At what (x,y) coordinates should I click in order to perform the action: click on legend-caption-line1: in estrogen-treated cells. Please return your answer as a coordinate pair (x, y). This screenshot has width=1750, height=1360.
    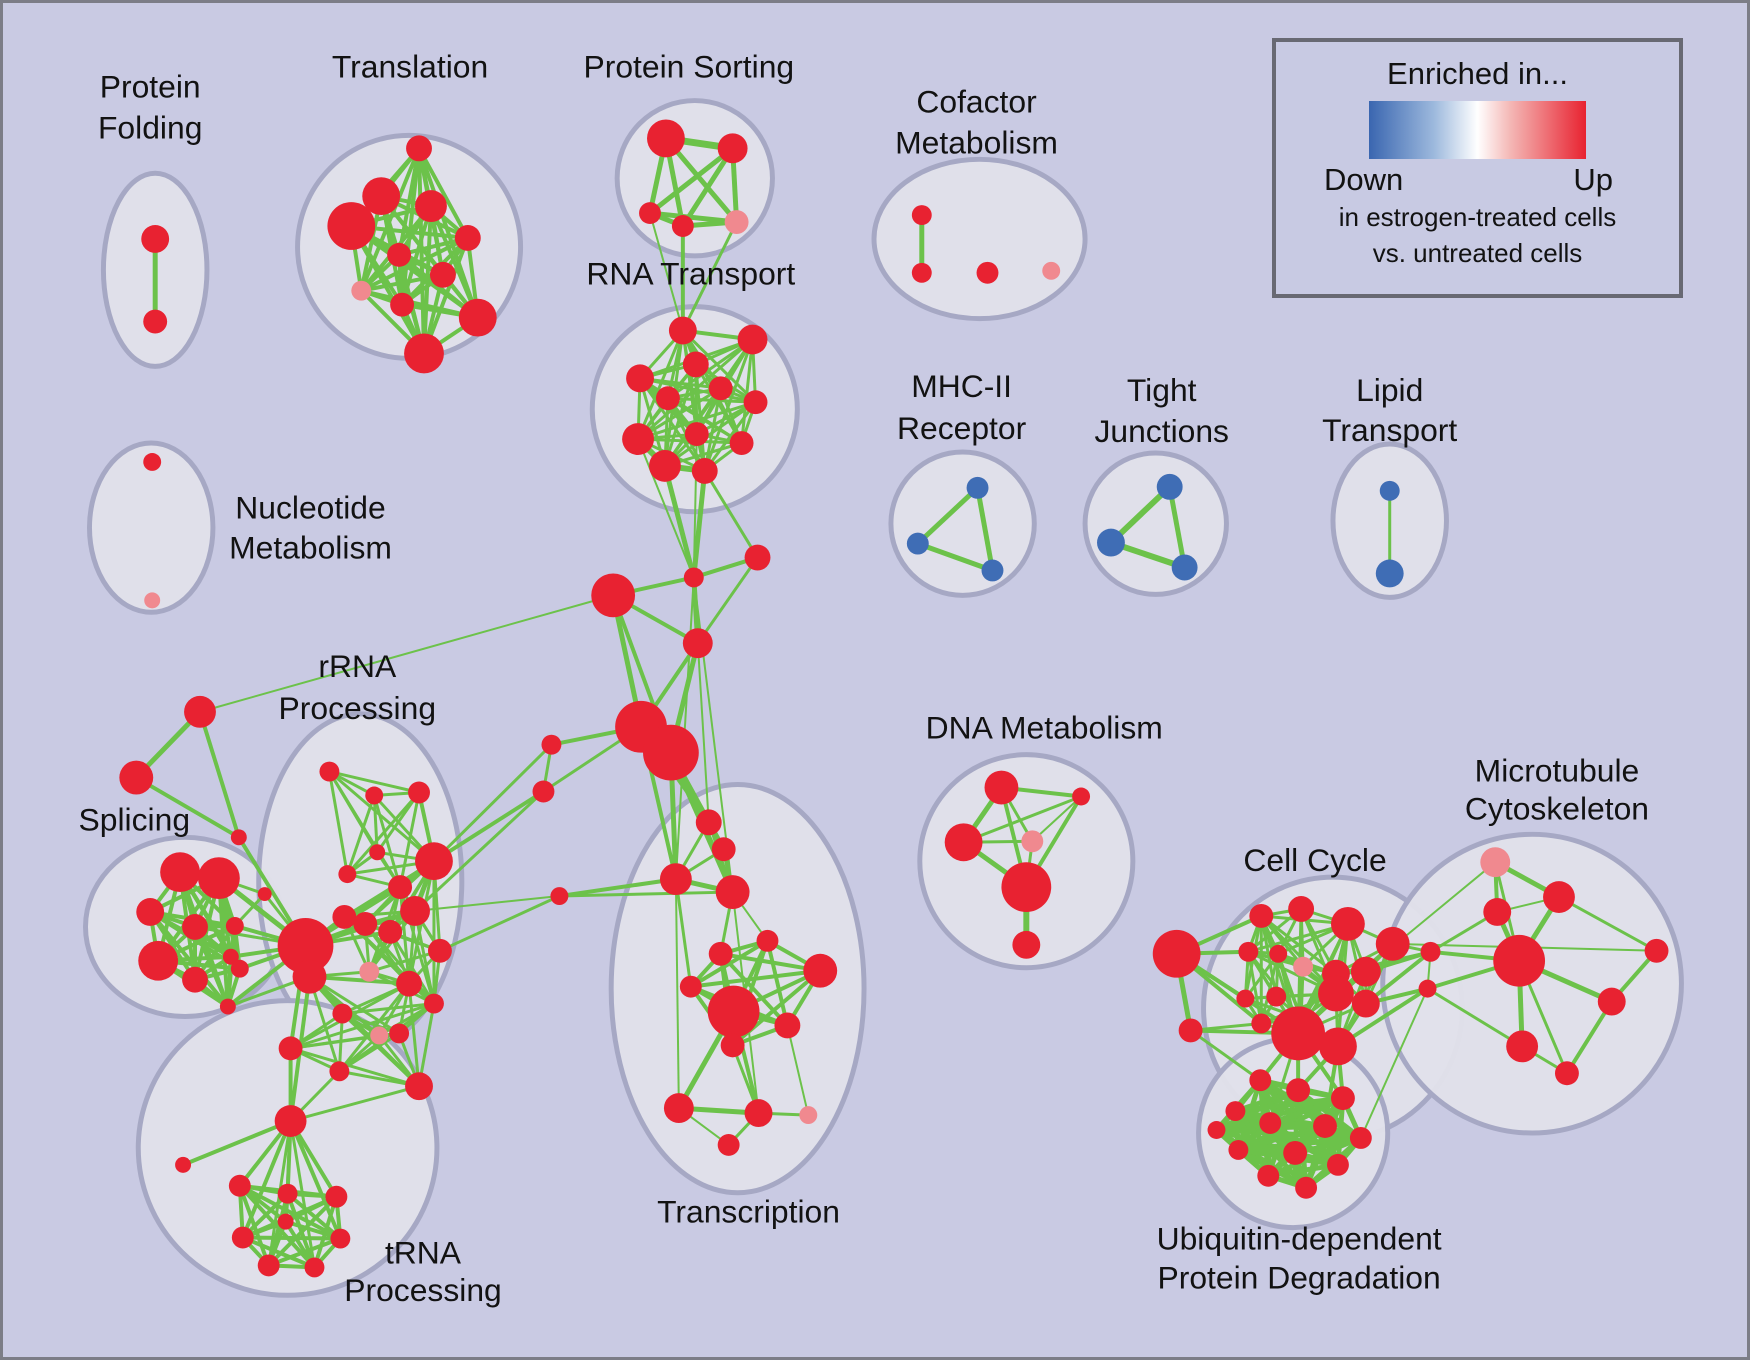
    Looking at the image, I should click on (1477, 217).